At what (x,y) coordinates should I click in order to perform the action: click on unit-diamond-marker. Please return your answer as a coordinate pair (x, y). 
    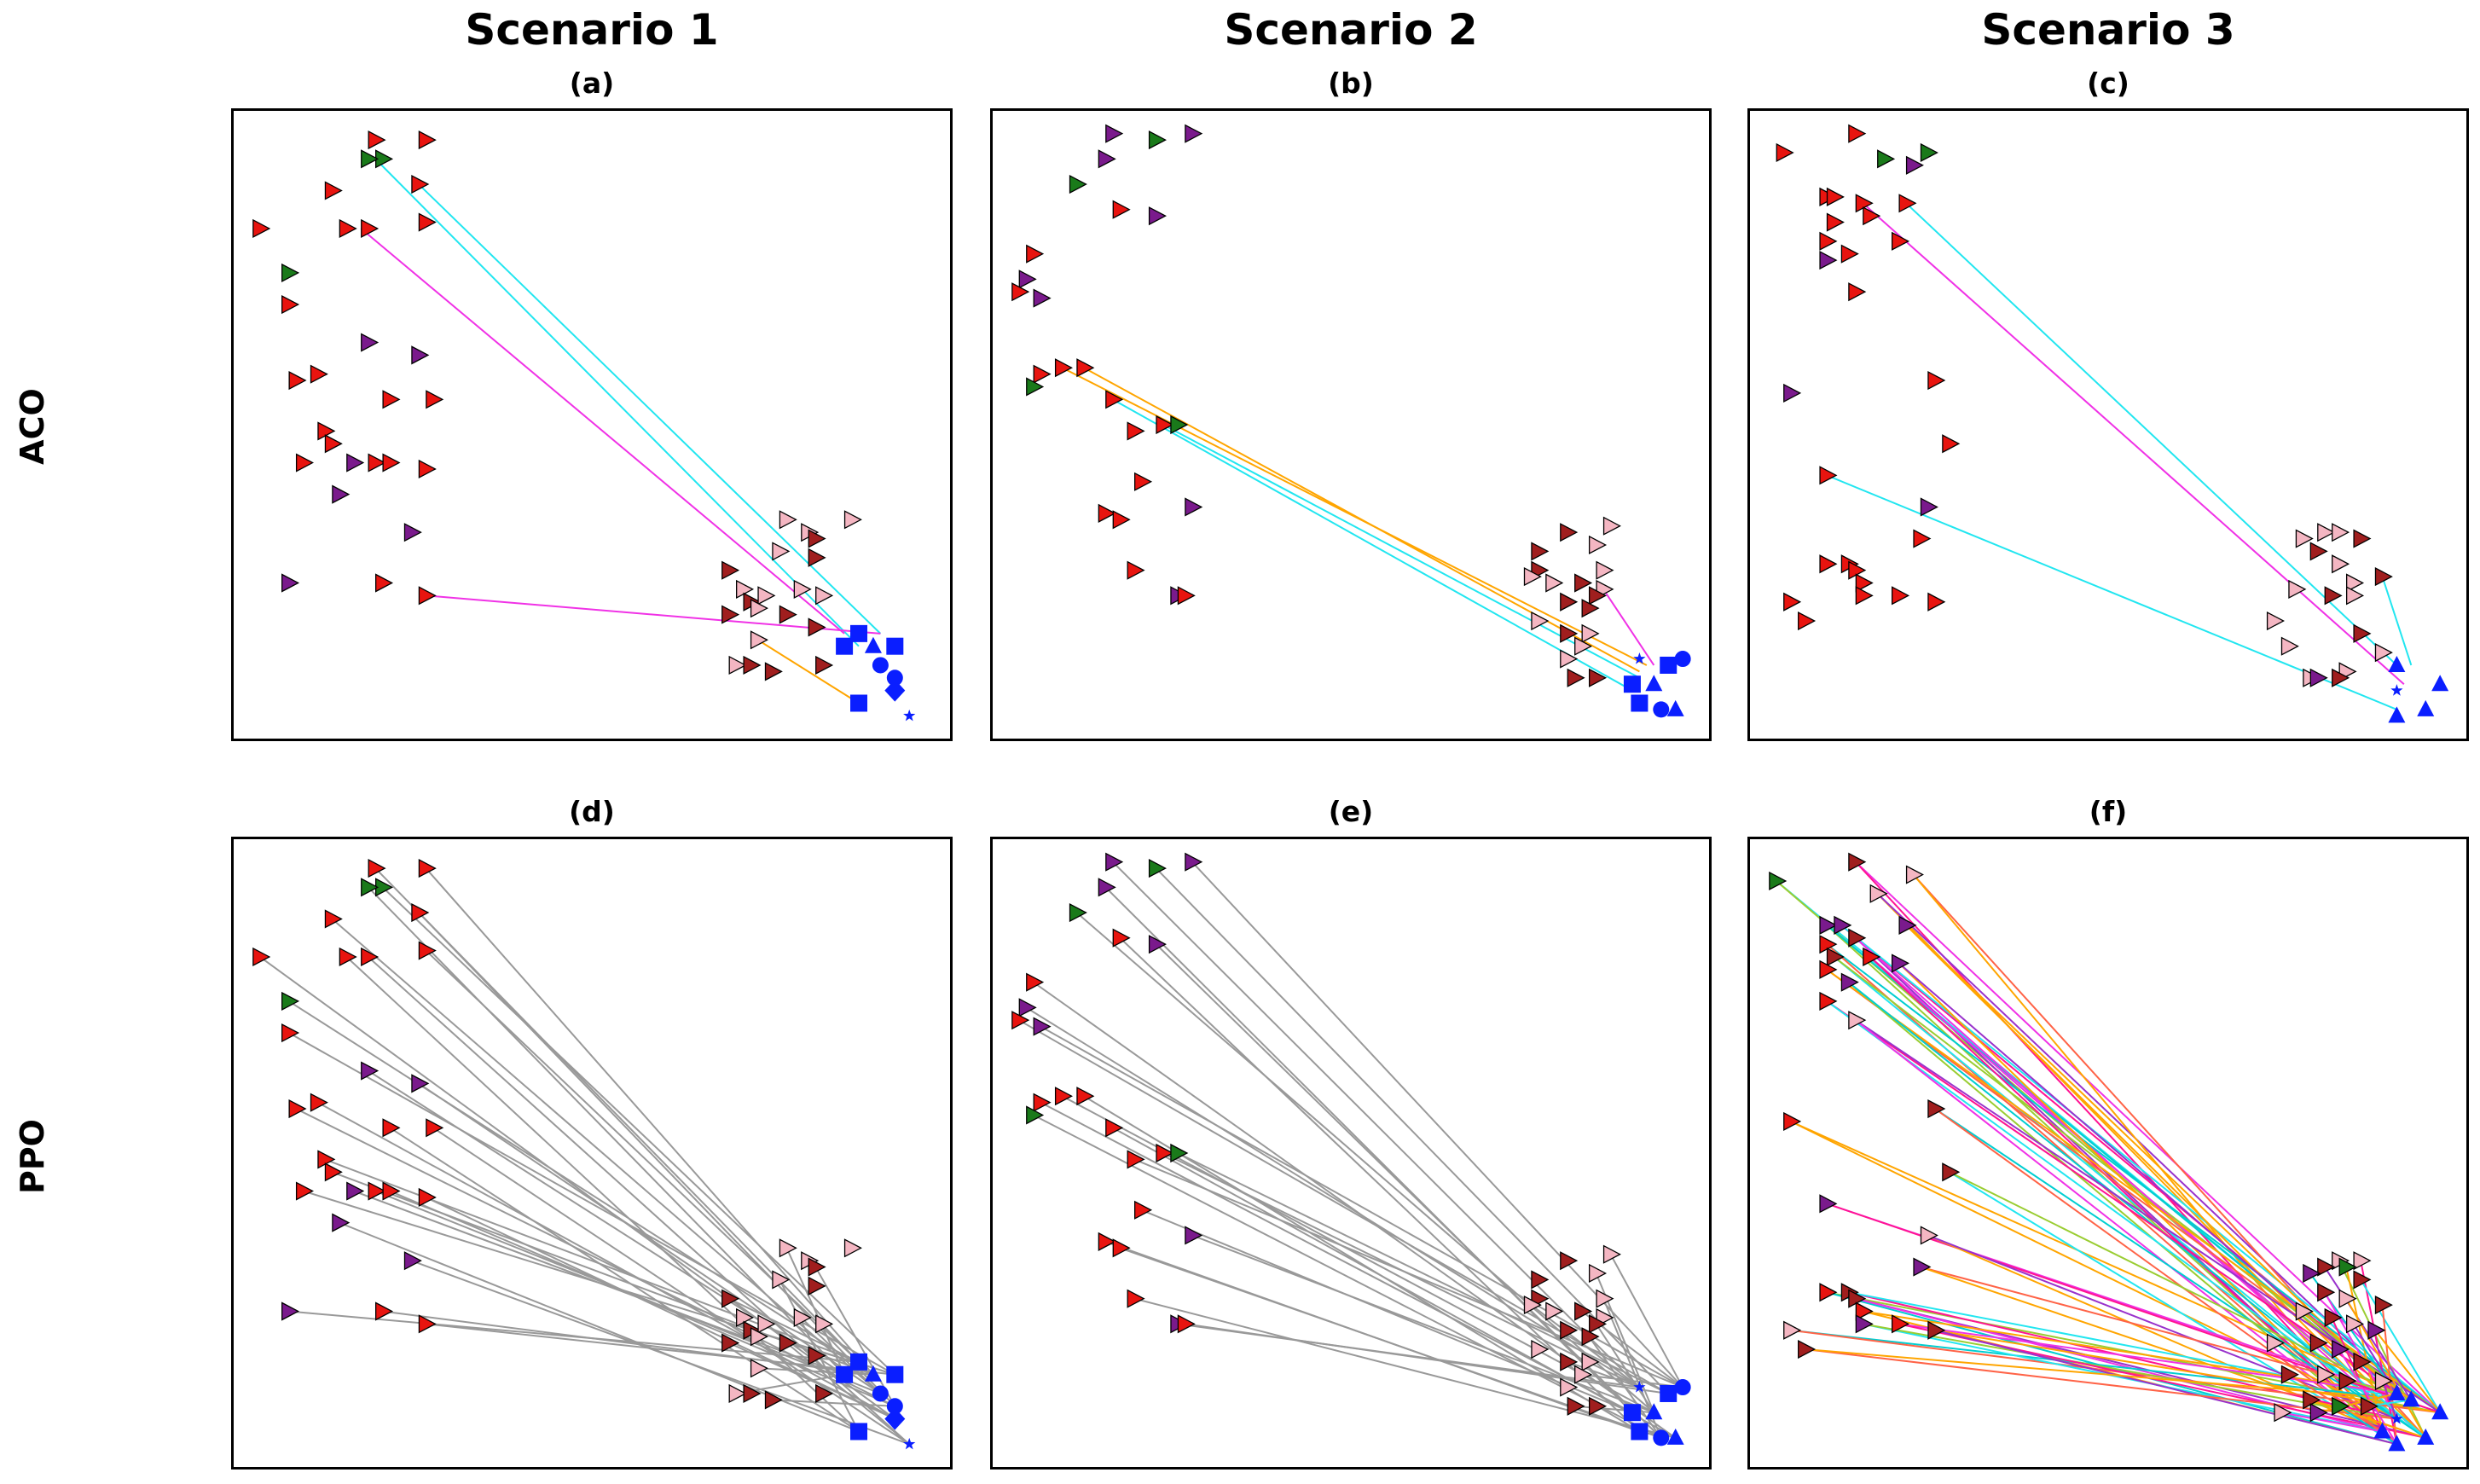
    Looking at the image, I should click on (895, 690).